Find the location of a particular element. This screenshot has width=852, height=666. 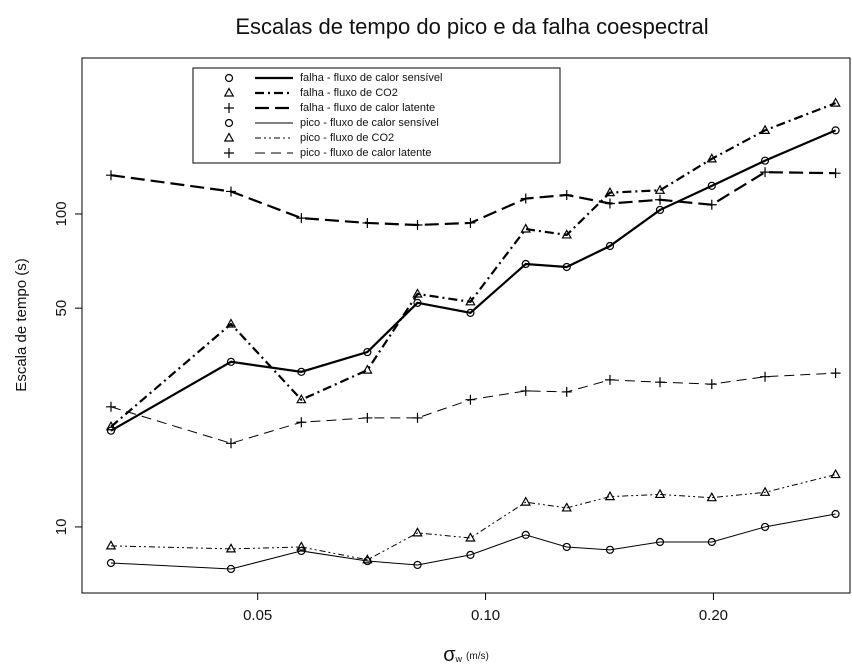

legend-label: pico - fluxo de calor sensível is located at coordinates (369, 123).